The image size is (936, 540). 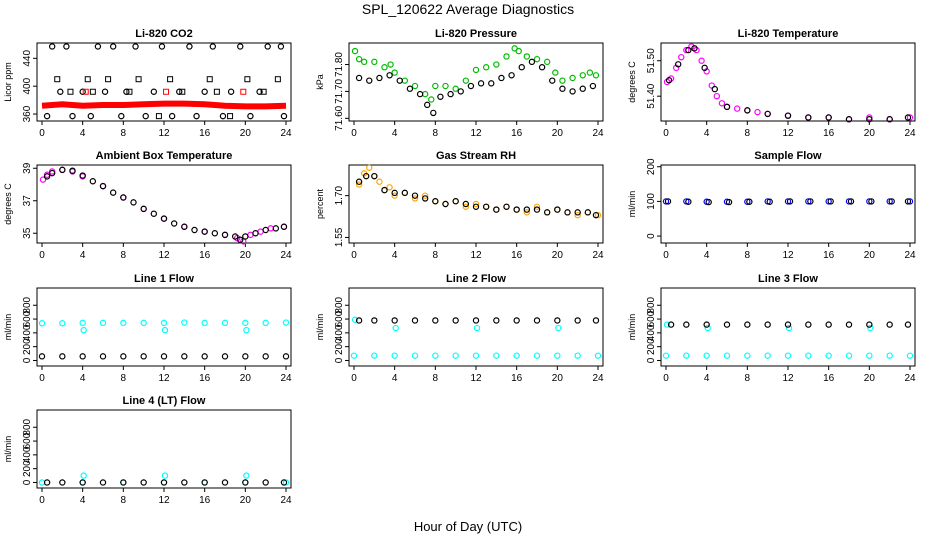 What do you see at coordinates (8, 82) in the screenshot?
I see `y-axis-label: Licor ppm` at bounding box center [8, 82].